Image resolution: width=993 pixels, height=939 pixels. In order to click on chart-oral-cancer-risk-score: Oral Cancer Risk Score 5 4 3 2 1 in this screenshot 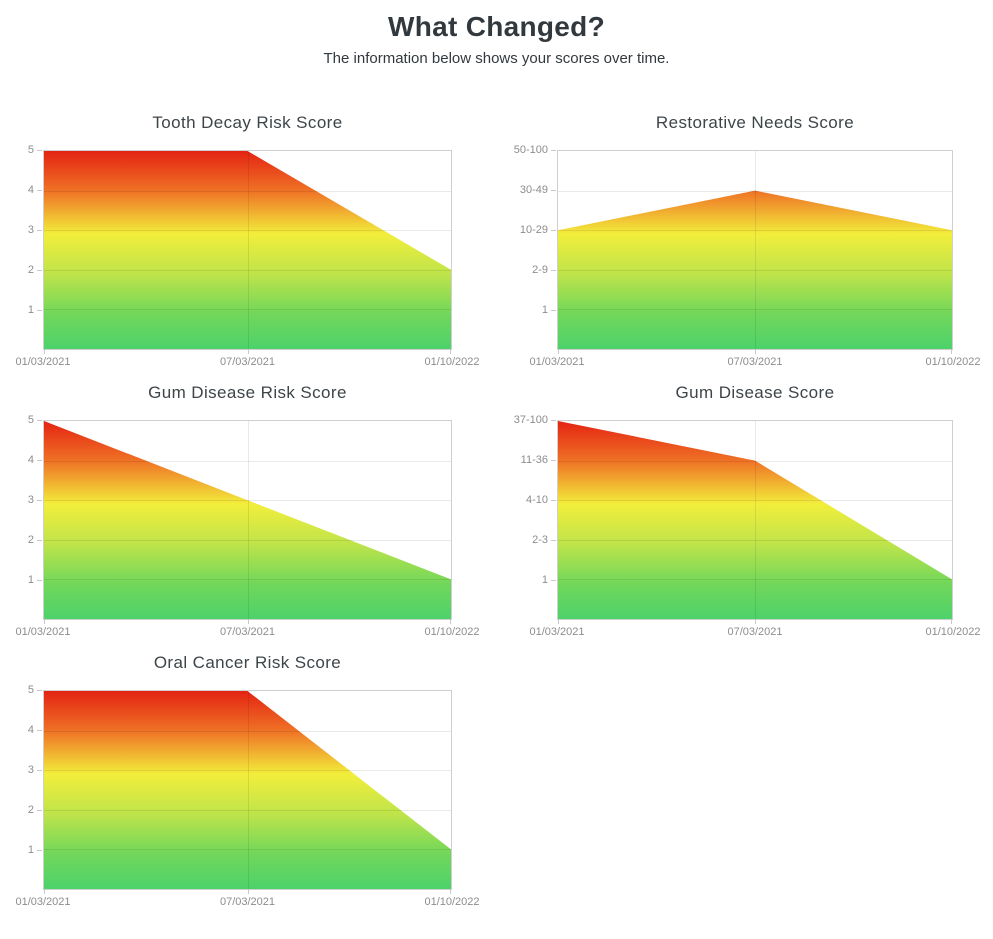, I will do `click(241, 778)`.